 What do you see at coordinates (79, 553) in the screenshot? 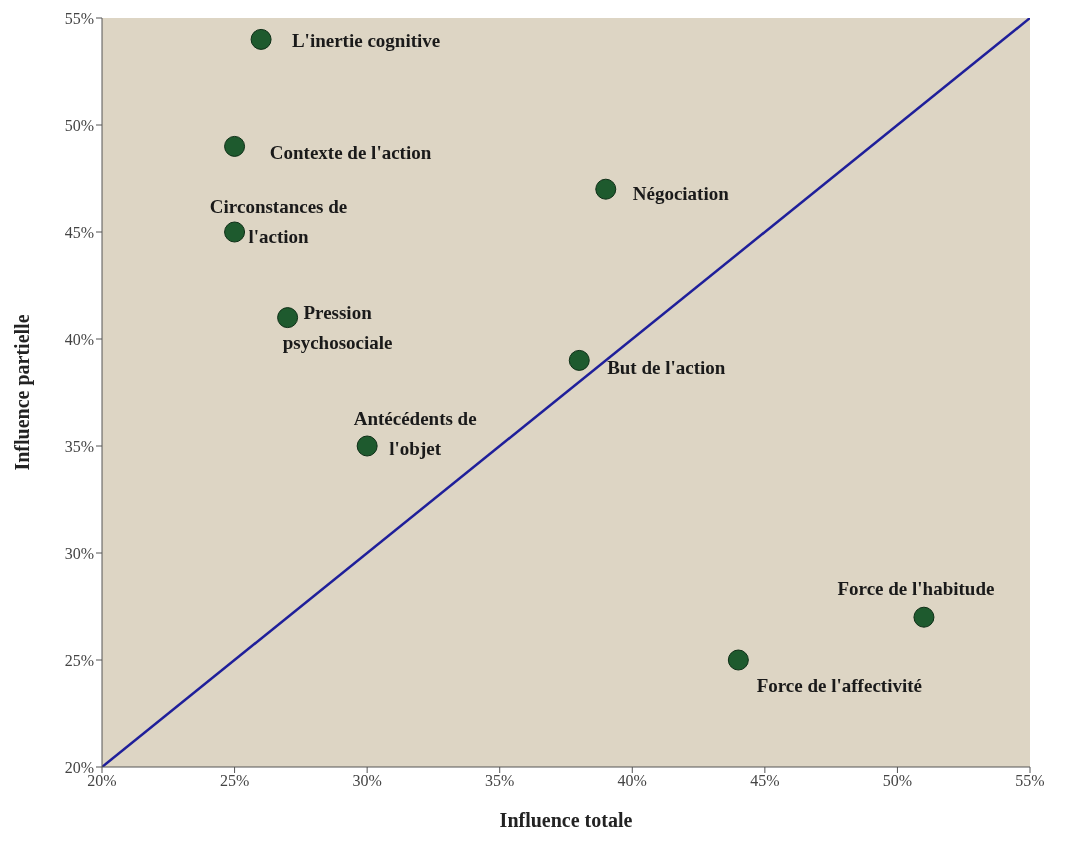
I see `y-tick-label: 30%` at bounding box center [79, 553].